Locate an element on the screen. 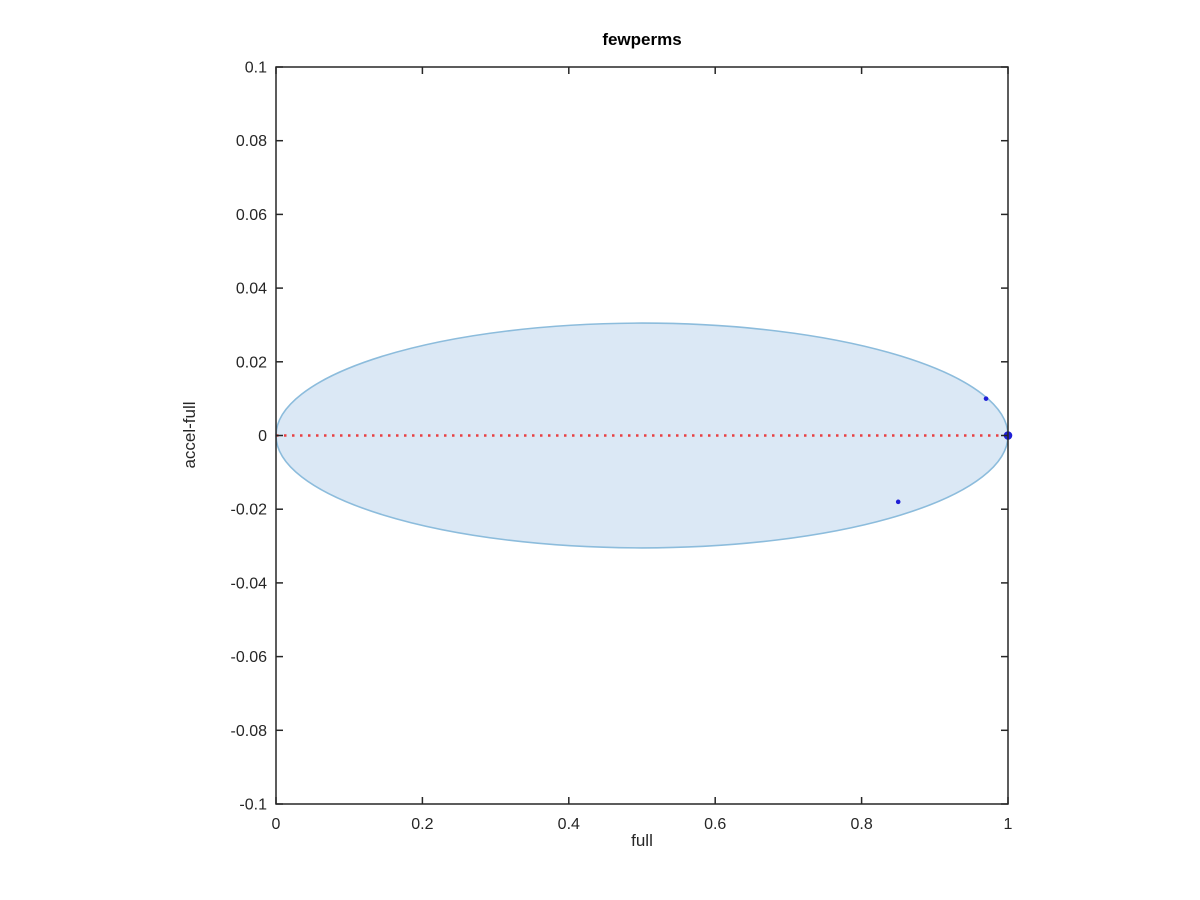 The height and width of the screenshot is (900, 1200). chart-title: fewperms is located at coordinates (642, 39).